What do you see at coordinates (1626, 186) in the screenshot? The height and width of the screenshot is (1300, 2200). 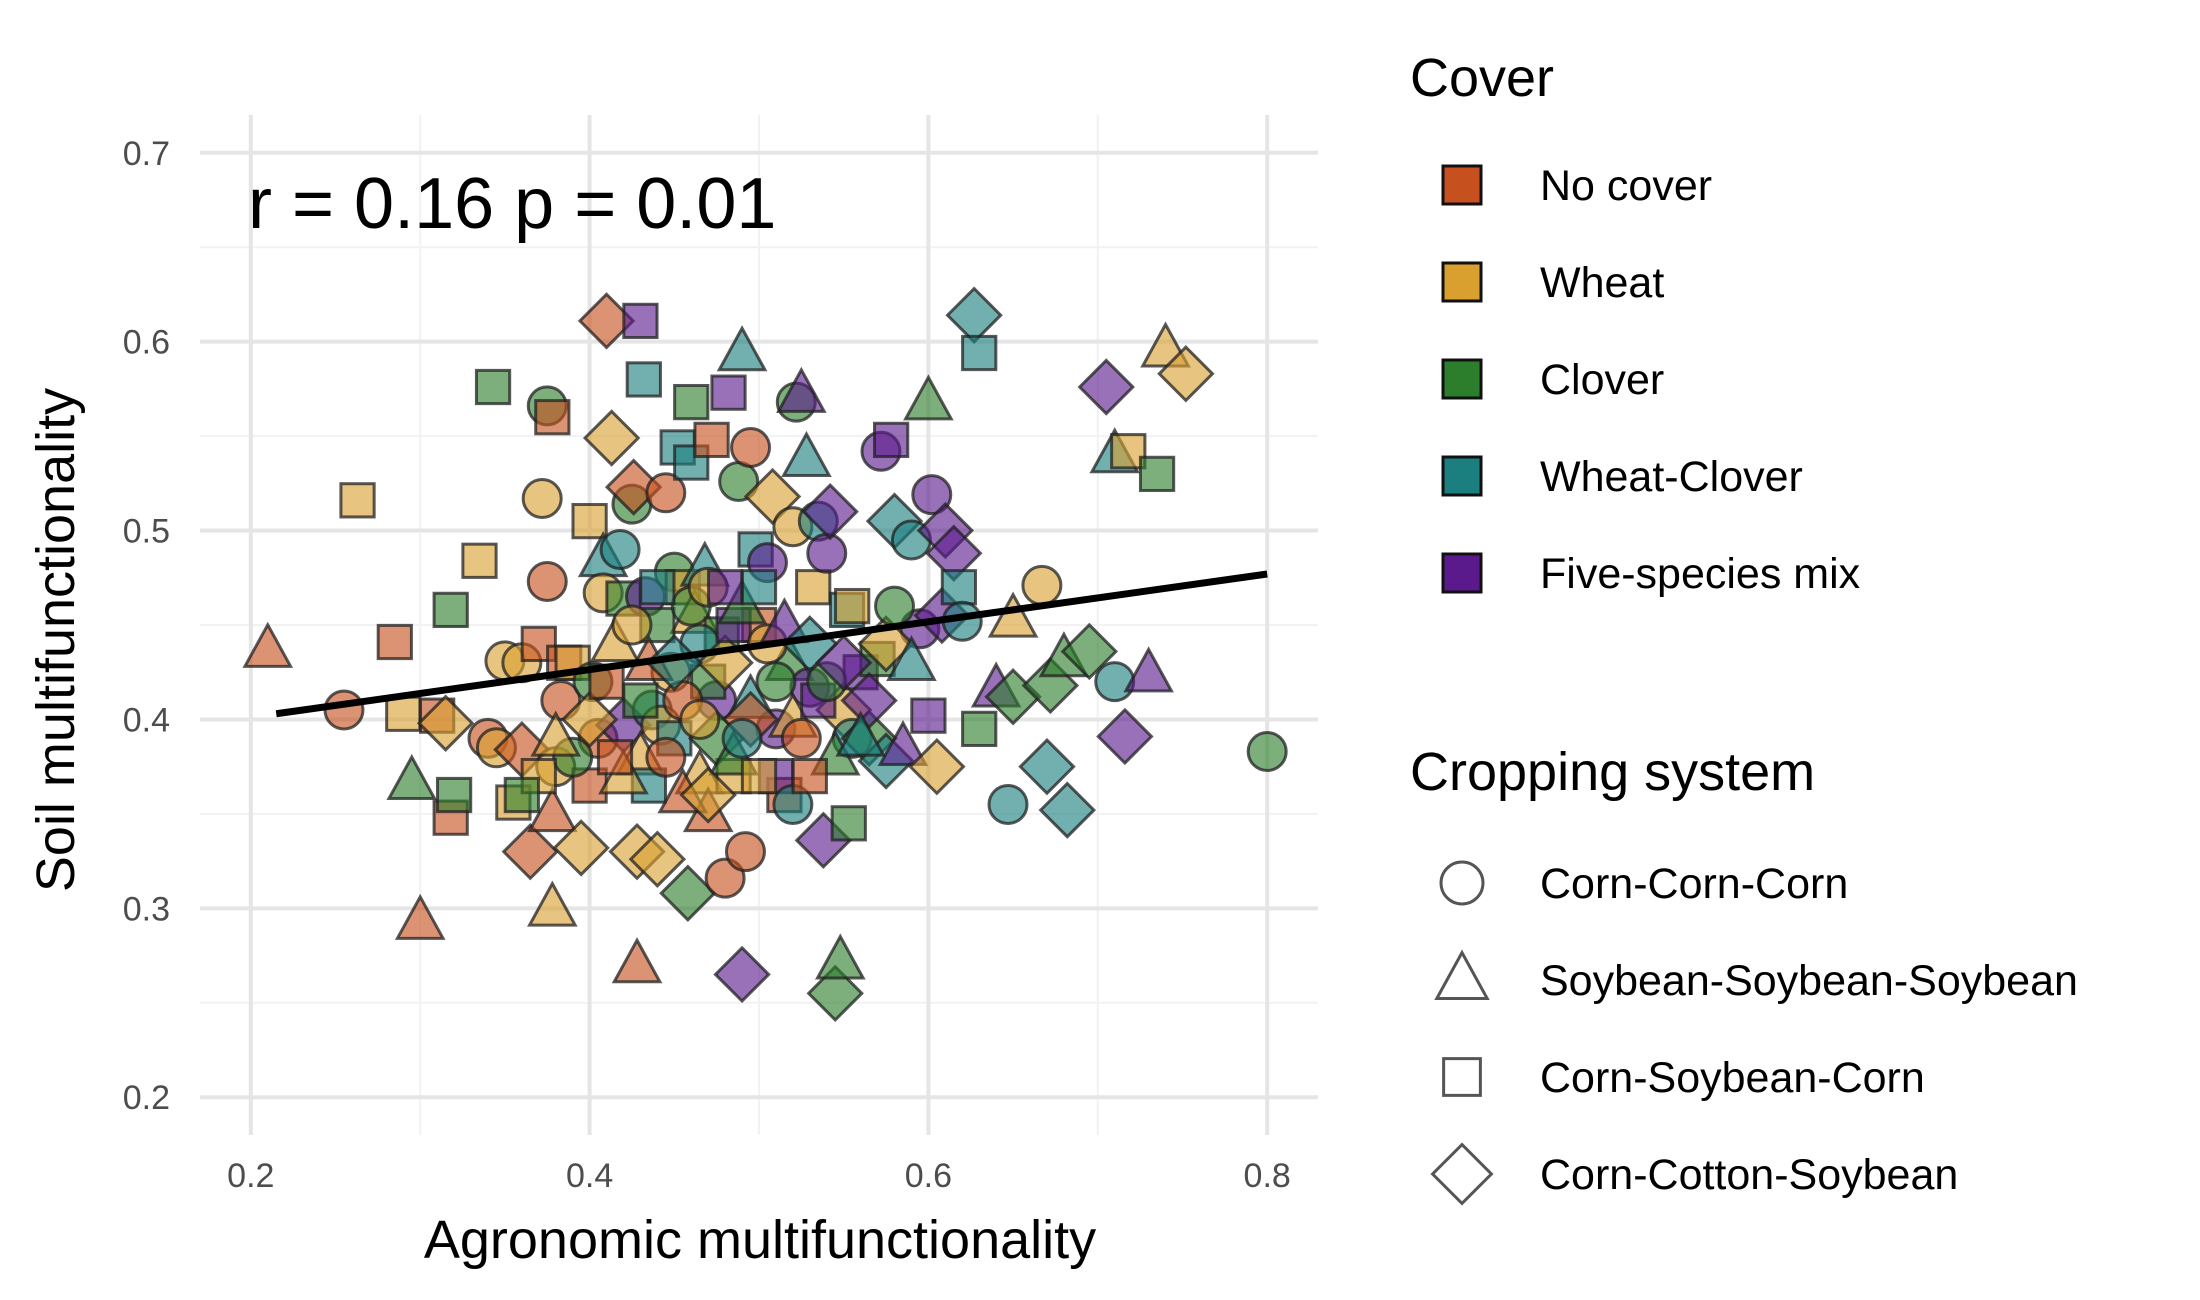 I see `legend-cover-label: No cover` at bounding box center [1626, 186].